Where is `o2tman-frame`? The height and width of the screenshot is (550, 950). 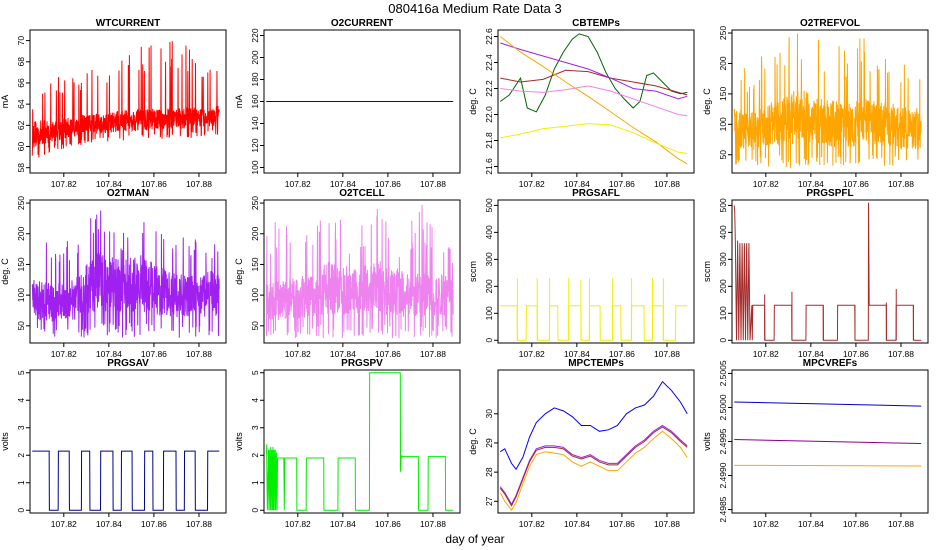 o2tman-frame is located at coordinates (128, 271).